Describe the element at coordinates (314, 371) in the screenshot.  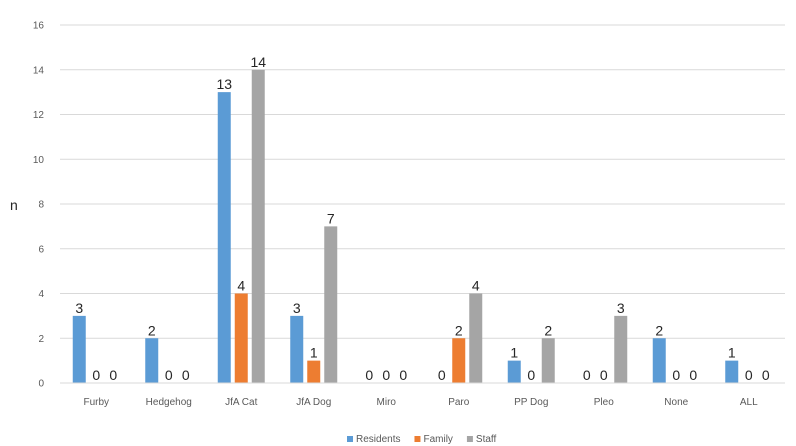
I see `bar-family-jfa-dog` at that location.